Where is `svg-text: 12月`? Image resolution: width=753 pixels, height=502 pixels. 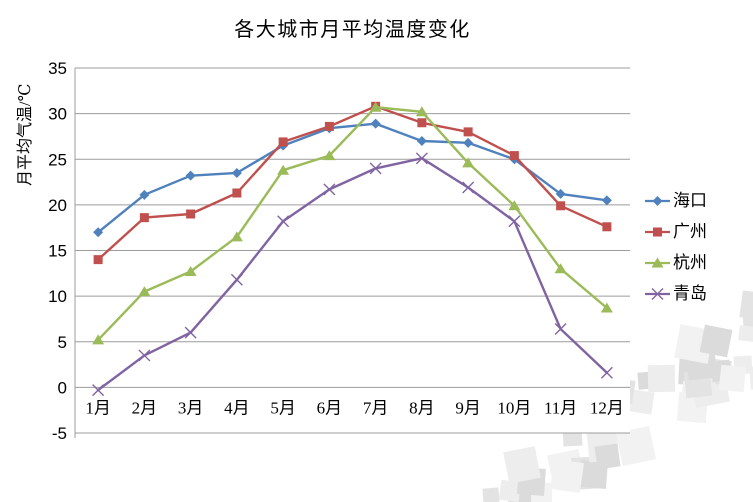 svg-text: 12月 is located at coordinates (607, 407).